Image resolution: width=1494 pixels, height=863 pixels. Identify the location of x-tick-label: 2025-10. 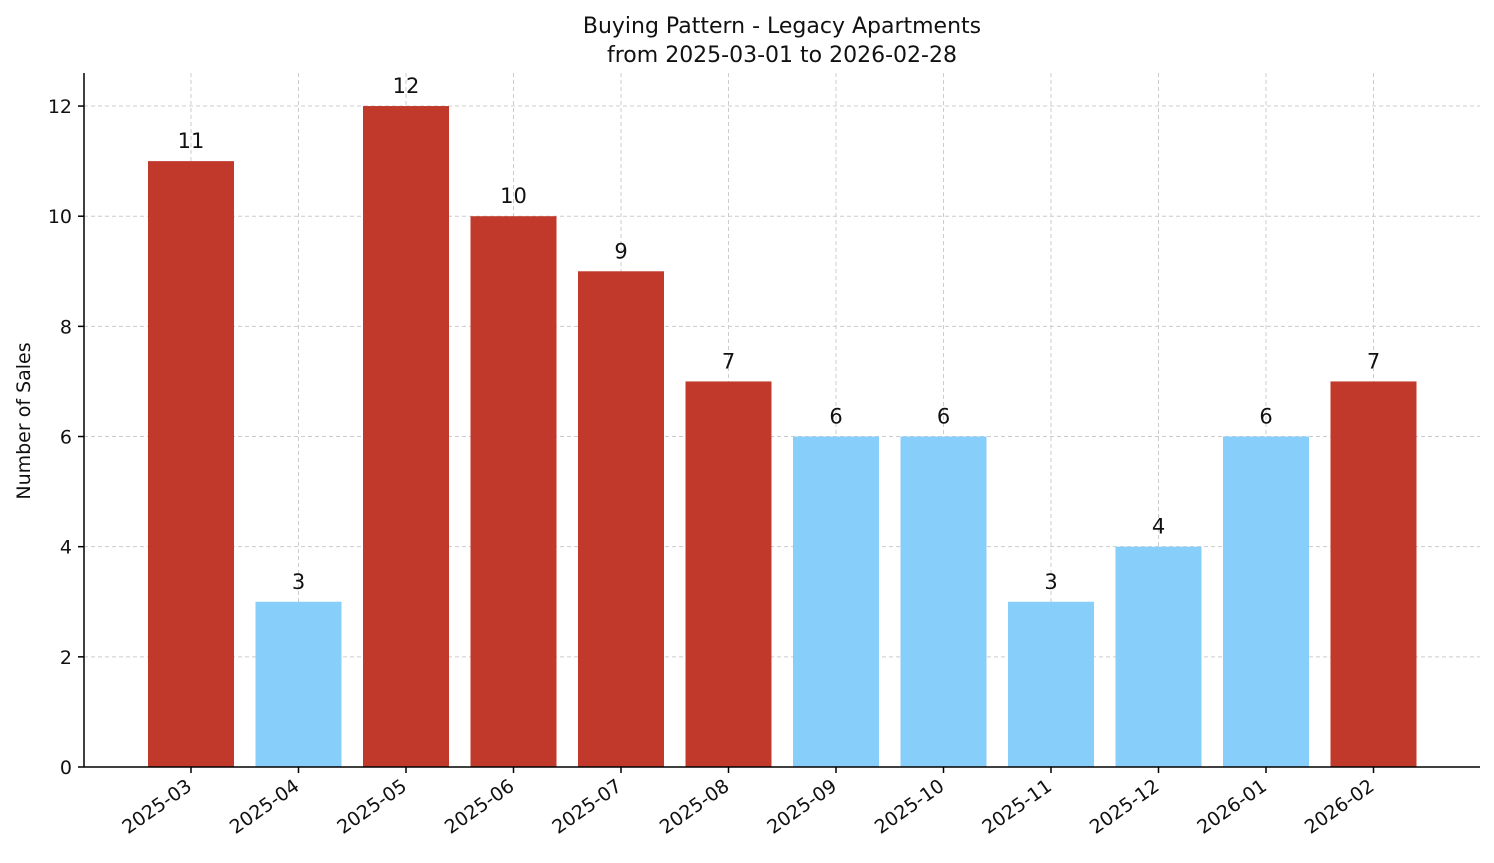
(910, 807).